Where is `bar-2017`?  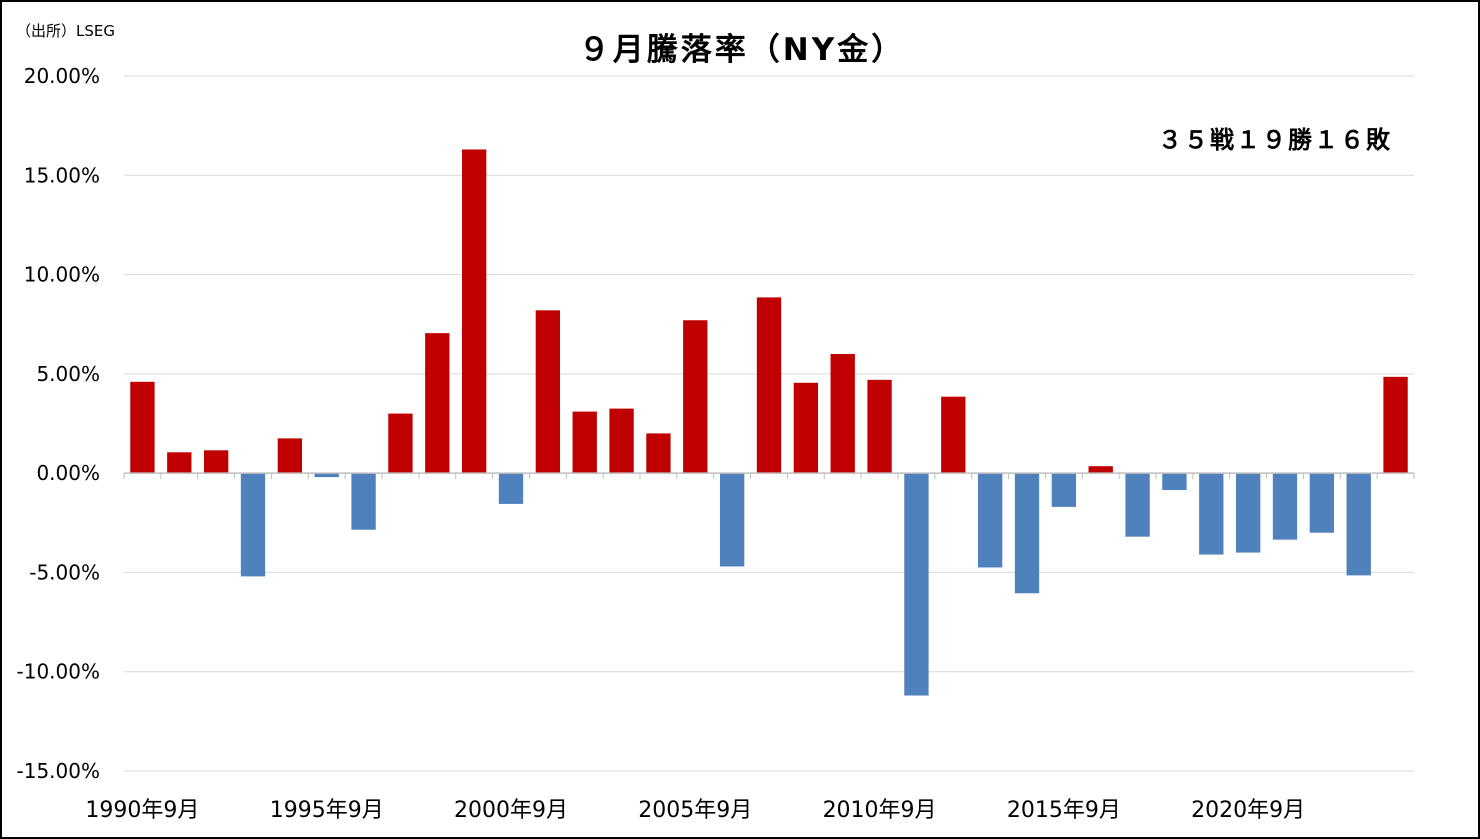
bar-2017 is located at coordinates (1137, 505).